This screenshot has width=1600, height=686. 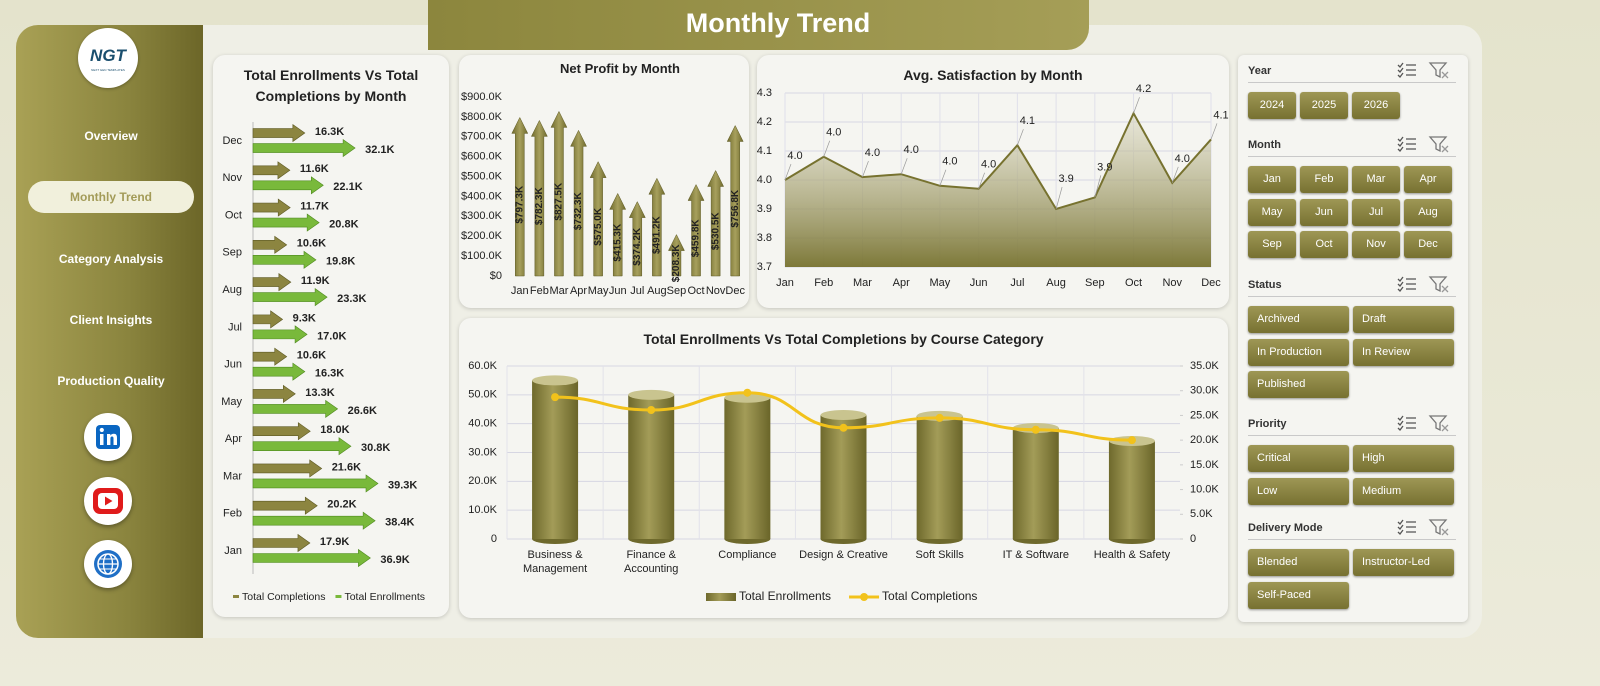 What do you see at coordinates (1260, 71) in the screenshot?
I see `slicer-title: Year` at bounding box center [1260, 71].